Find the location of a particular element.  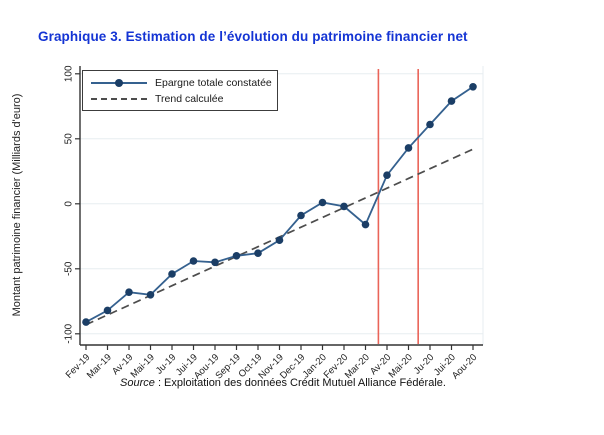

marker-dot-icon is located at coordinates (119, 83).